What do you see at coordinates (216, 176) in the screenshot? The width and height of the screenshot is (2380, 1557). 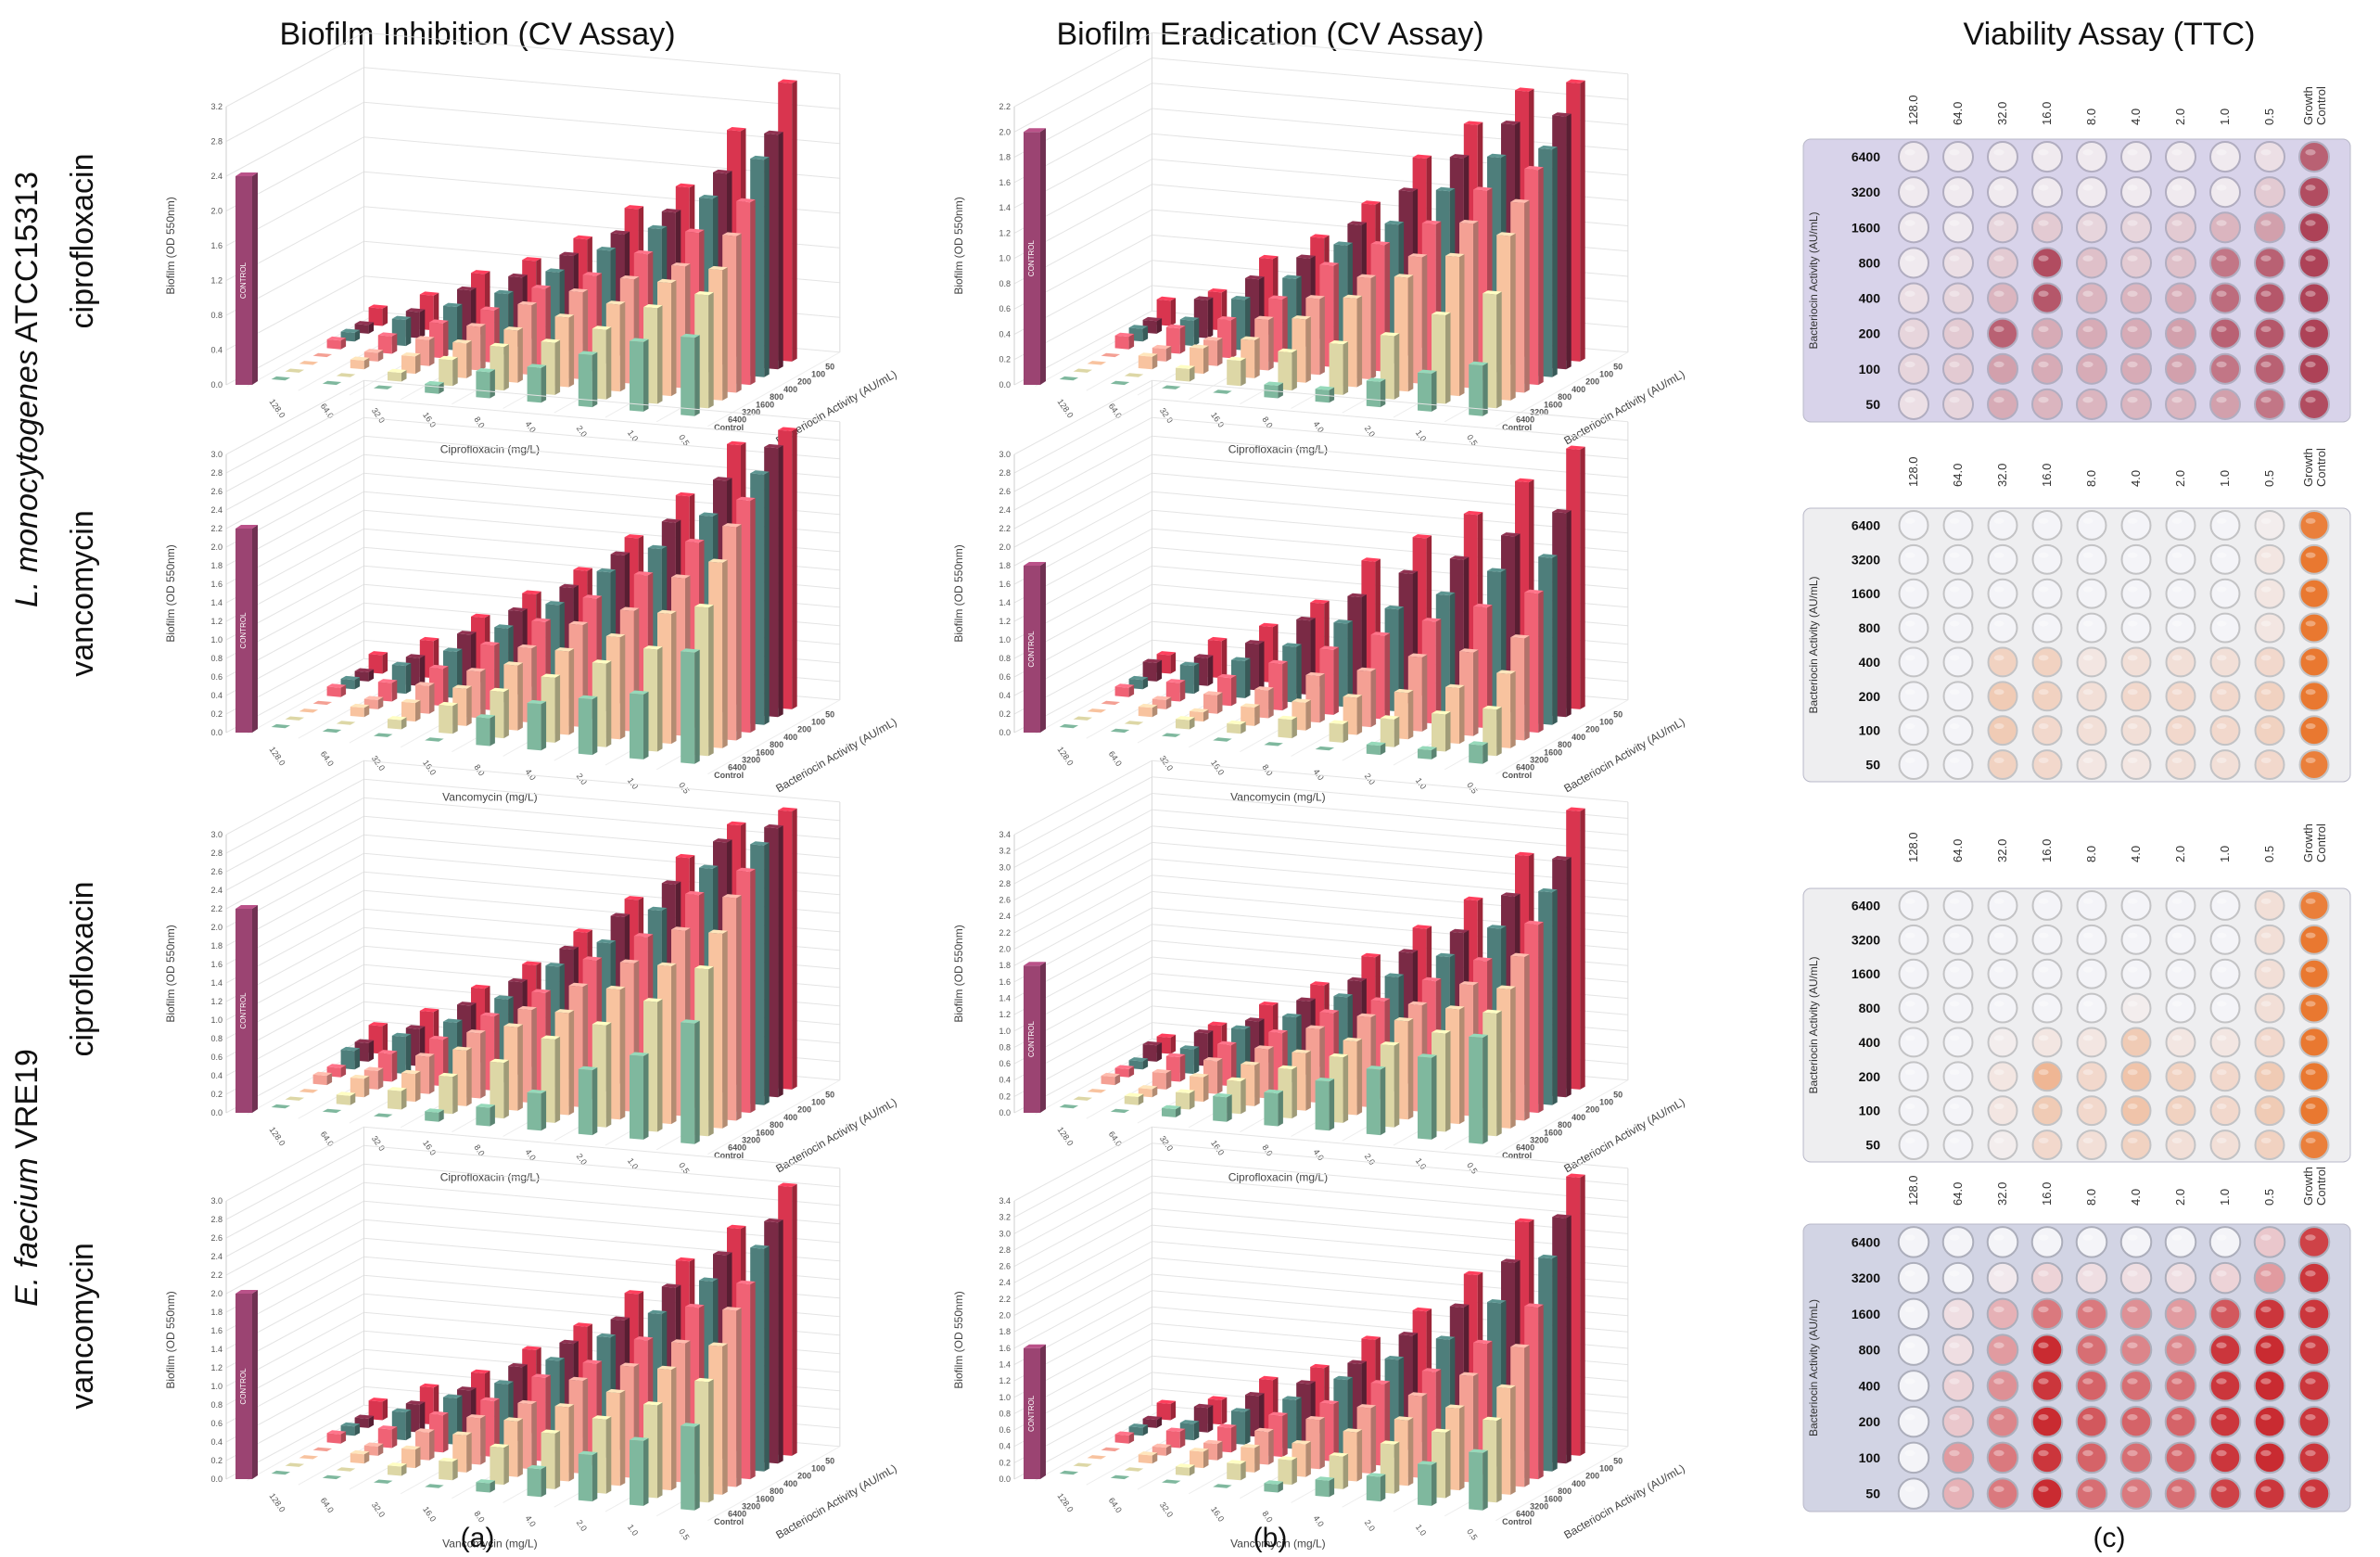 I see `y-tick-label: 2.4` at bounding box center [216, 176].